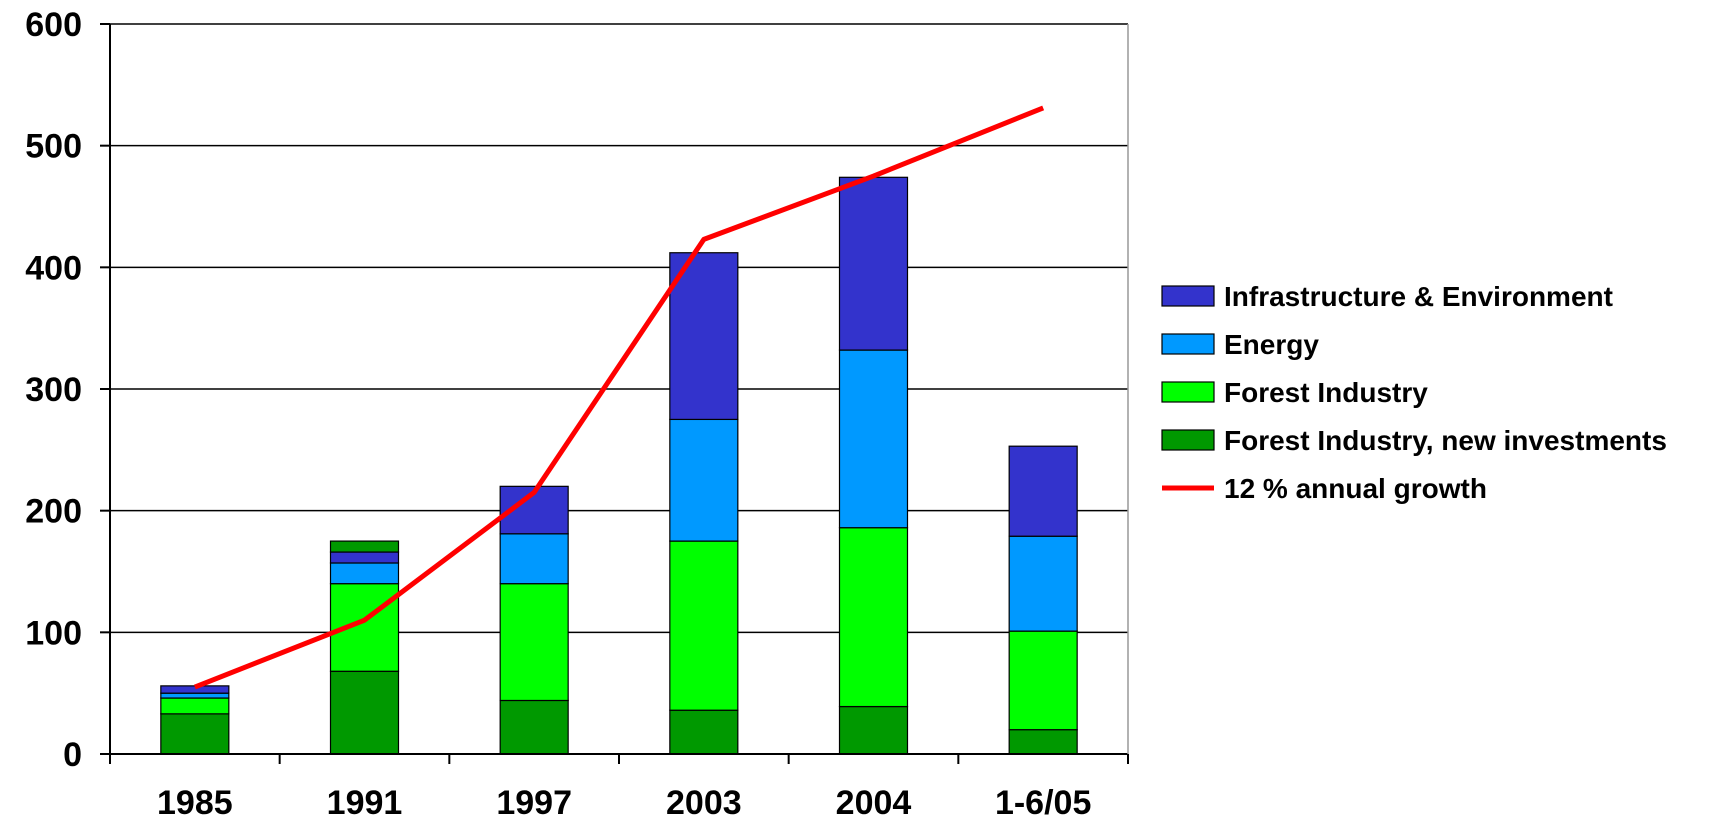  Describe the element at coordinates (195, 706) in the screenshot. I see `bar-1985-forest-industry` at that location.